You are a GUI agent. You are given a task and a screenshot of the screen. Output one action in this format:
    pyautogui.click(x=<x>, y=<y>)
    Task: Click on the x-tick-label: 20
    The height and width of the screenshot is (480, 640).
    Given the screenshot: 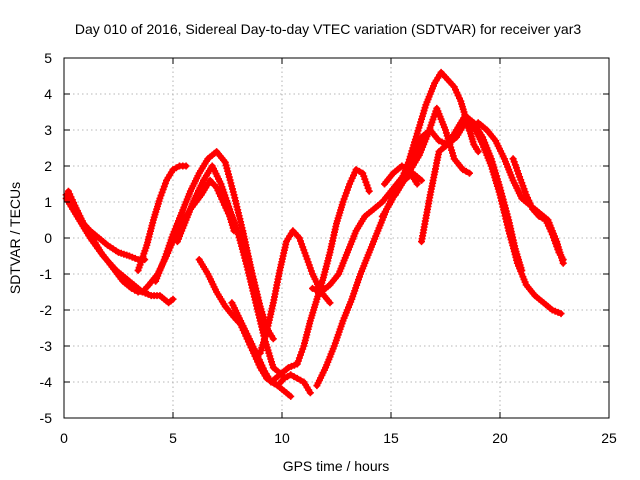 What is the action you would take?
    pyautogui.click(x=500, y=438)
    